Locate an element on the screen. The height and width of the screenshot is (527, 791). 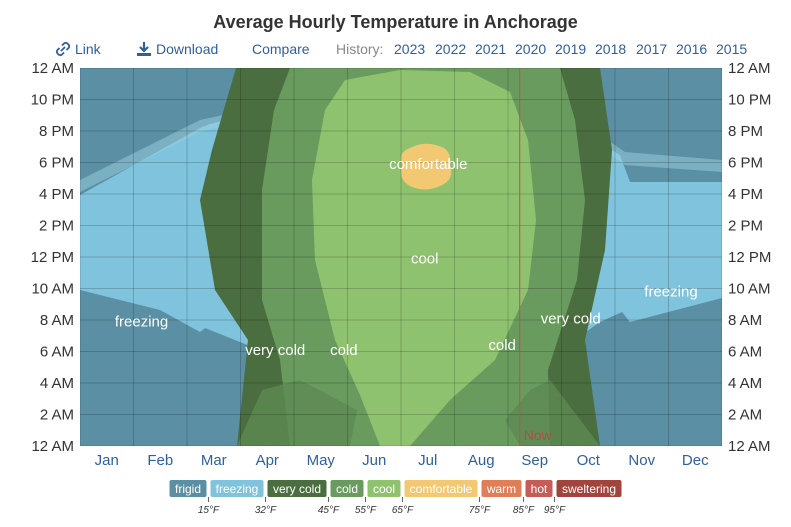
history-label: History: is located at coordinates (360, 49).